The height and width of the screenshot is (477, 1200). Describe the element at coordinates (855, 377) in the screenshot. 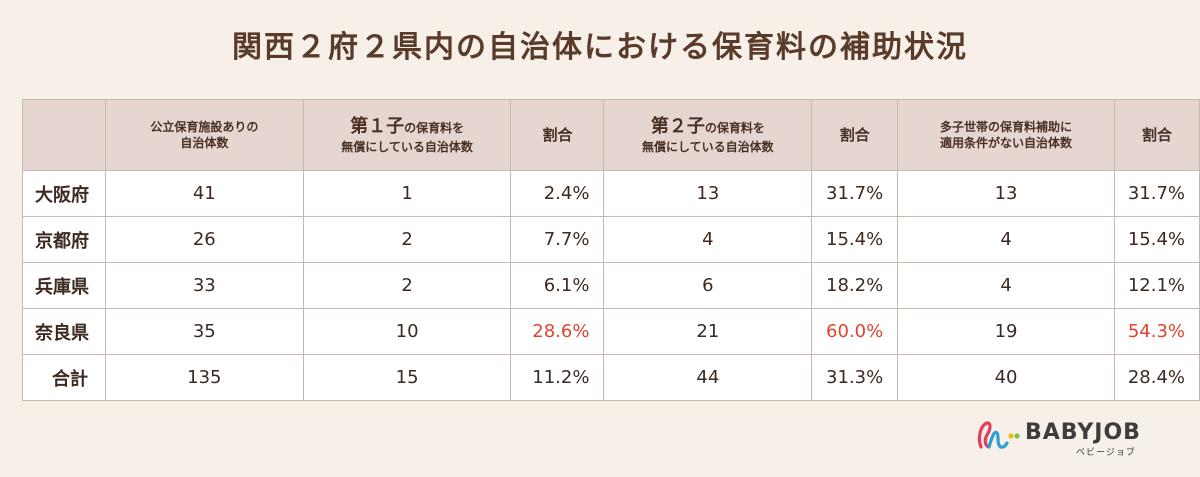

I see `ratio-cell: 31.3%` at that location.